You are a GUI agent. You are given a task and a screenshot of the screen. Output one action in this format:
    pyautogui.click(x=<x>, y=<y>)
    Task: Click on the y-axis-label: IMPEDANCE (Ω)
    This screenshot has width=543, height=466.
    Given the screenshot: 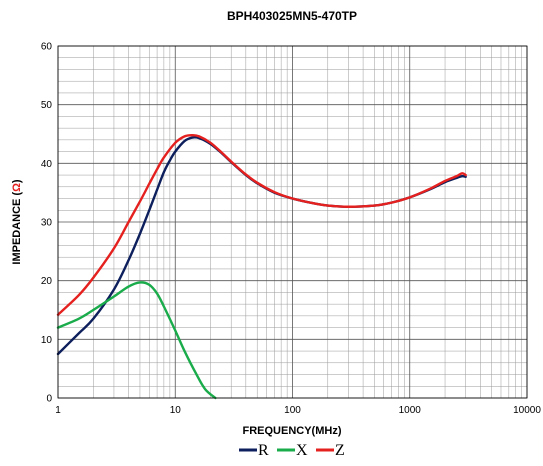 What is the action you would take?
    pyautogui.click(x=17, y=222)
    